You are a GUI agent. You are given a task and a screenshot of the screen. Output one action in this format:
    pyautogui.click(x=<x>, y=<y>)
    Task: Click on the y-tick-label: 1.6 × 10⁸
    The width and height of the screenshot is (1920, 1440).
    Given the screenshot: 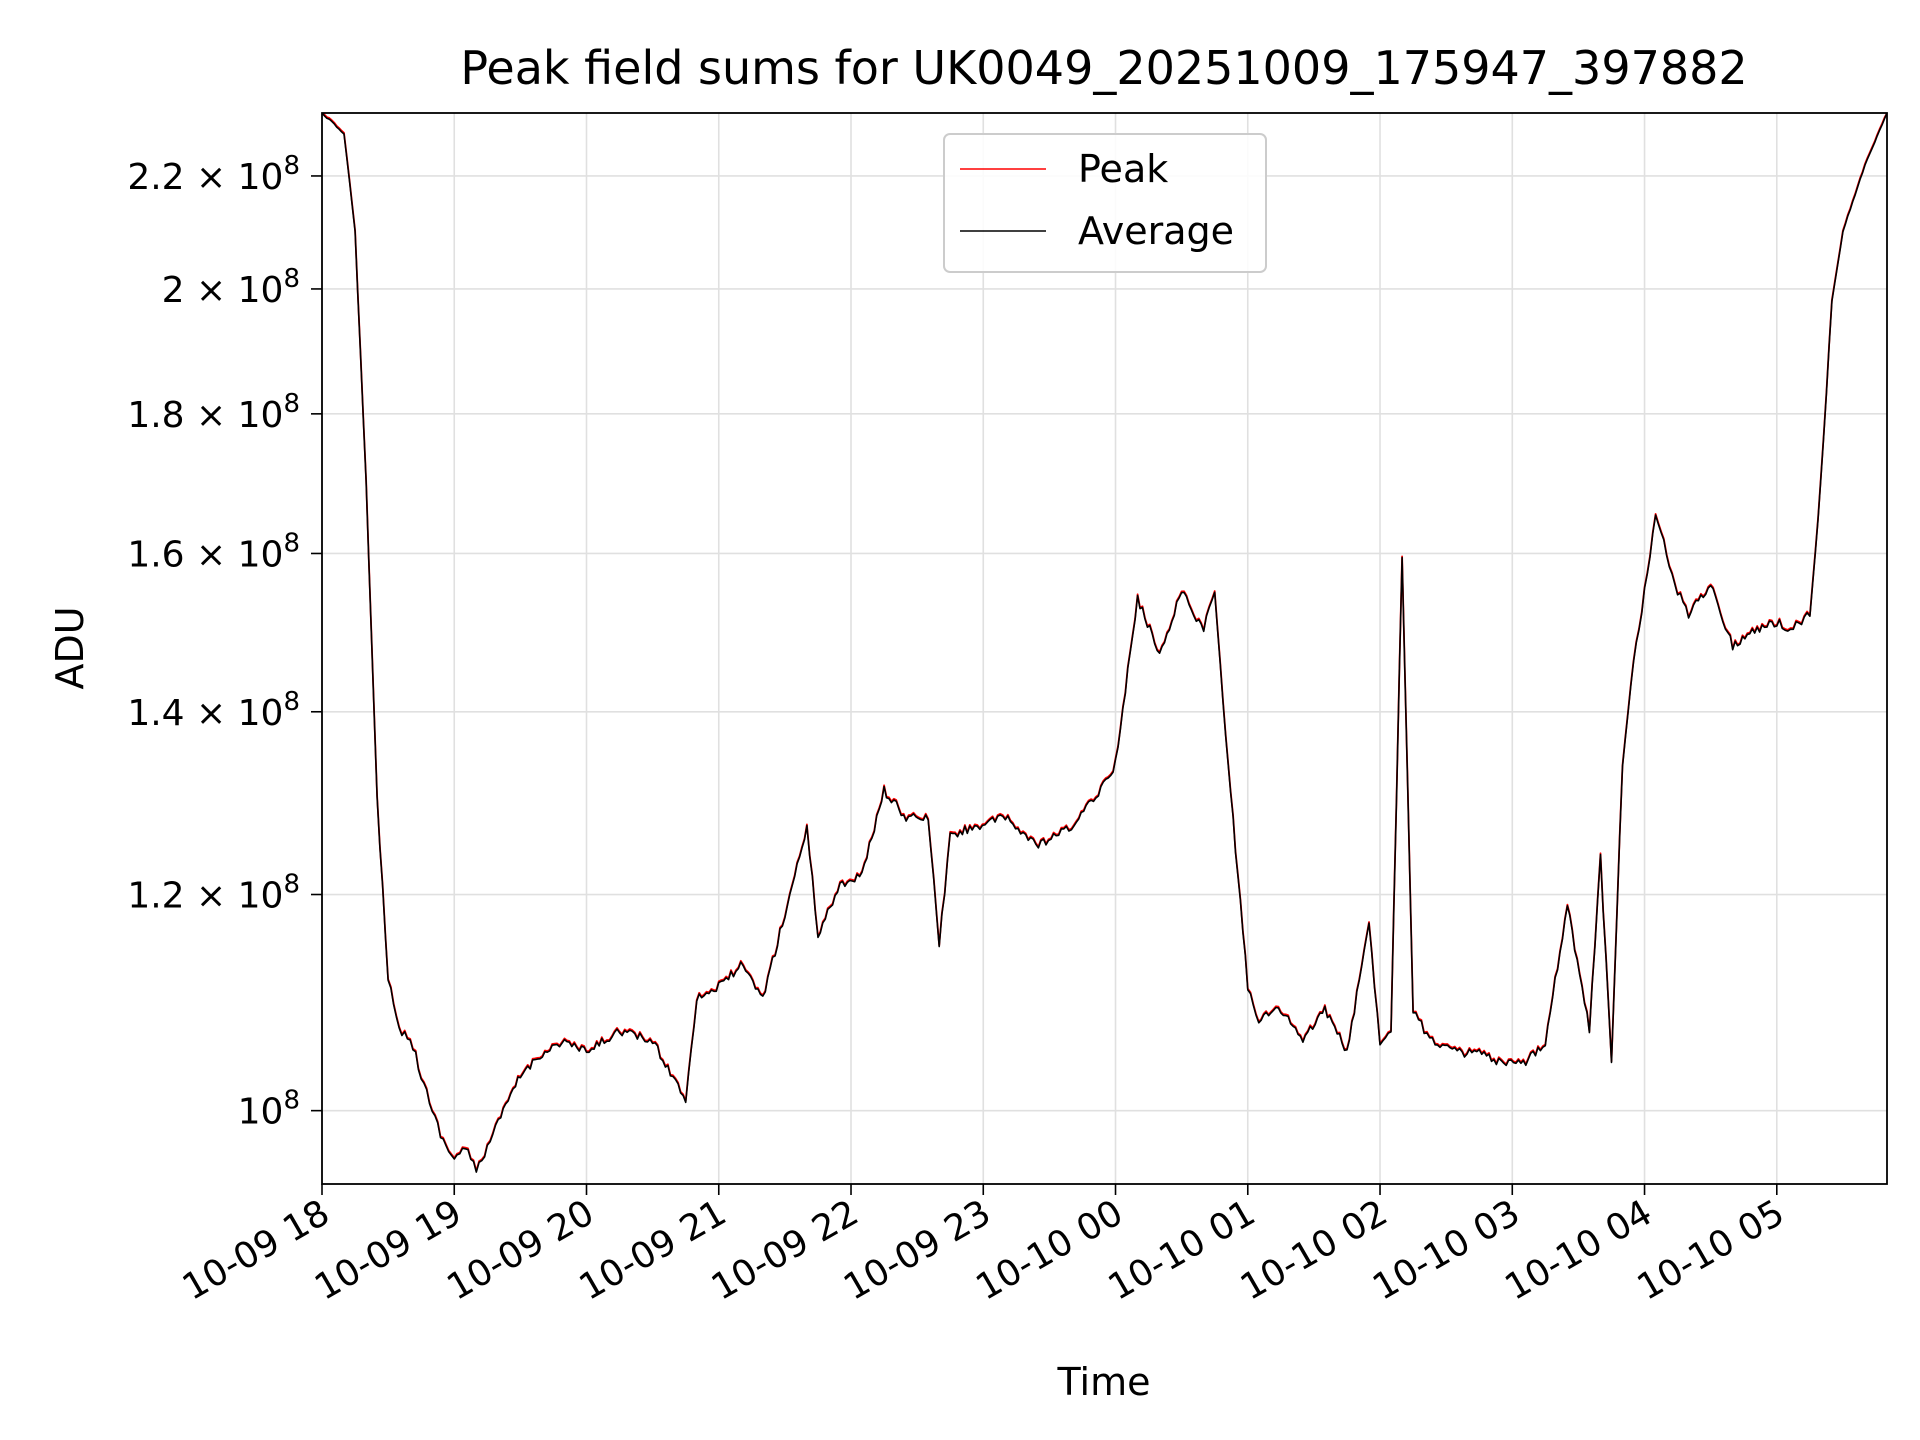 What is the action you would take?
    pyautogui.click(x=213, y=551)
    